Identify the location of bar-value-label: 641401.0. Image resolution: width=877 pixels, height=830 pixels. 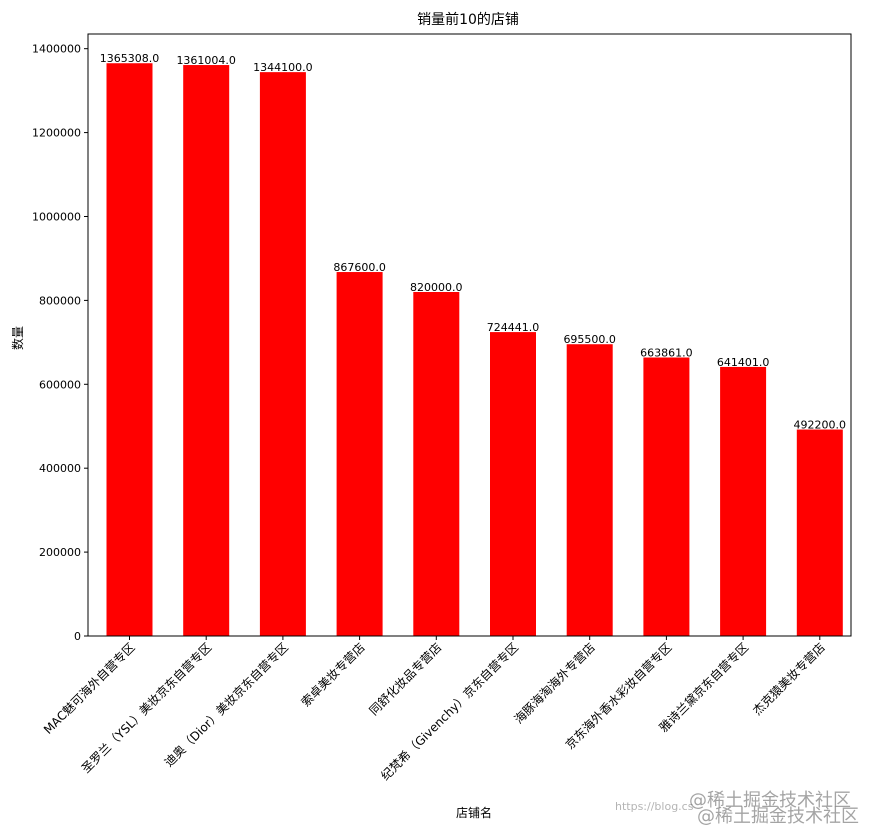
(743, 362).